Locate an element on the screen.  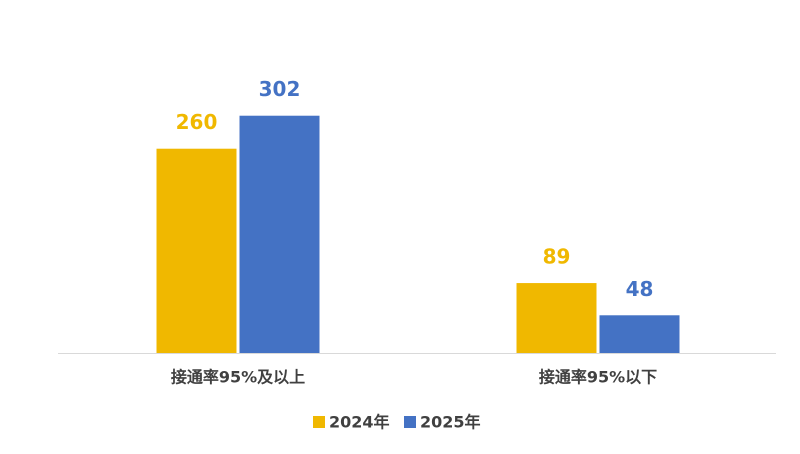
data-label: 89 is located at coordinates (557, 257).